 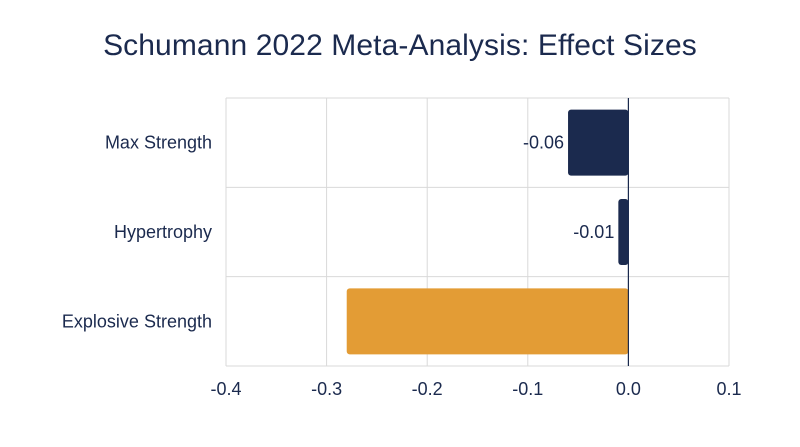 What do you see at coordinates (527, 389) in the screenshot?
I see `x-tick-label: -0.1` at bounding box center [527, 389].